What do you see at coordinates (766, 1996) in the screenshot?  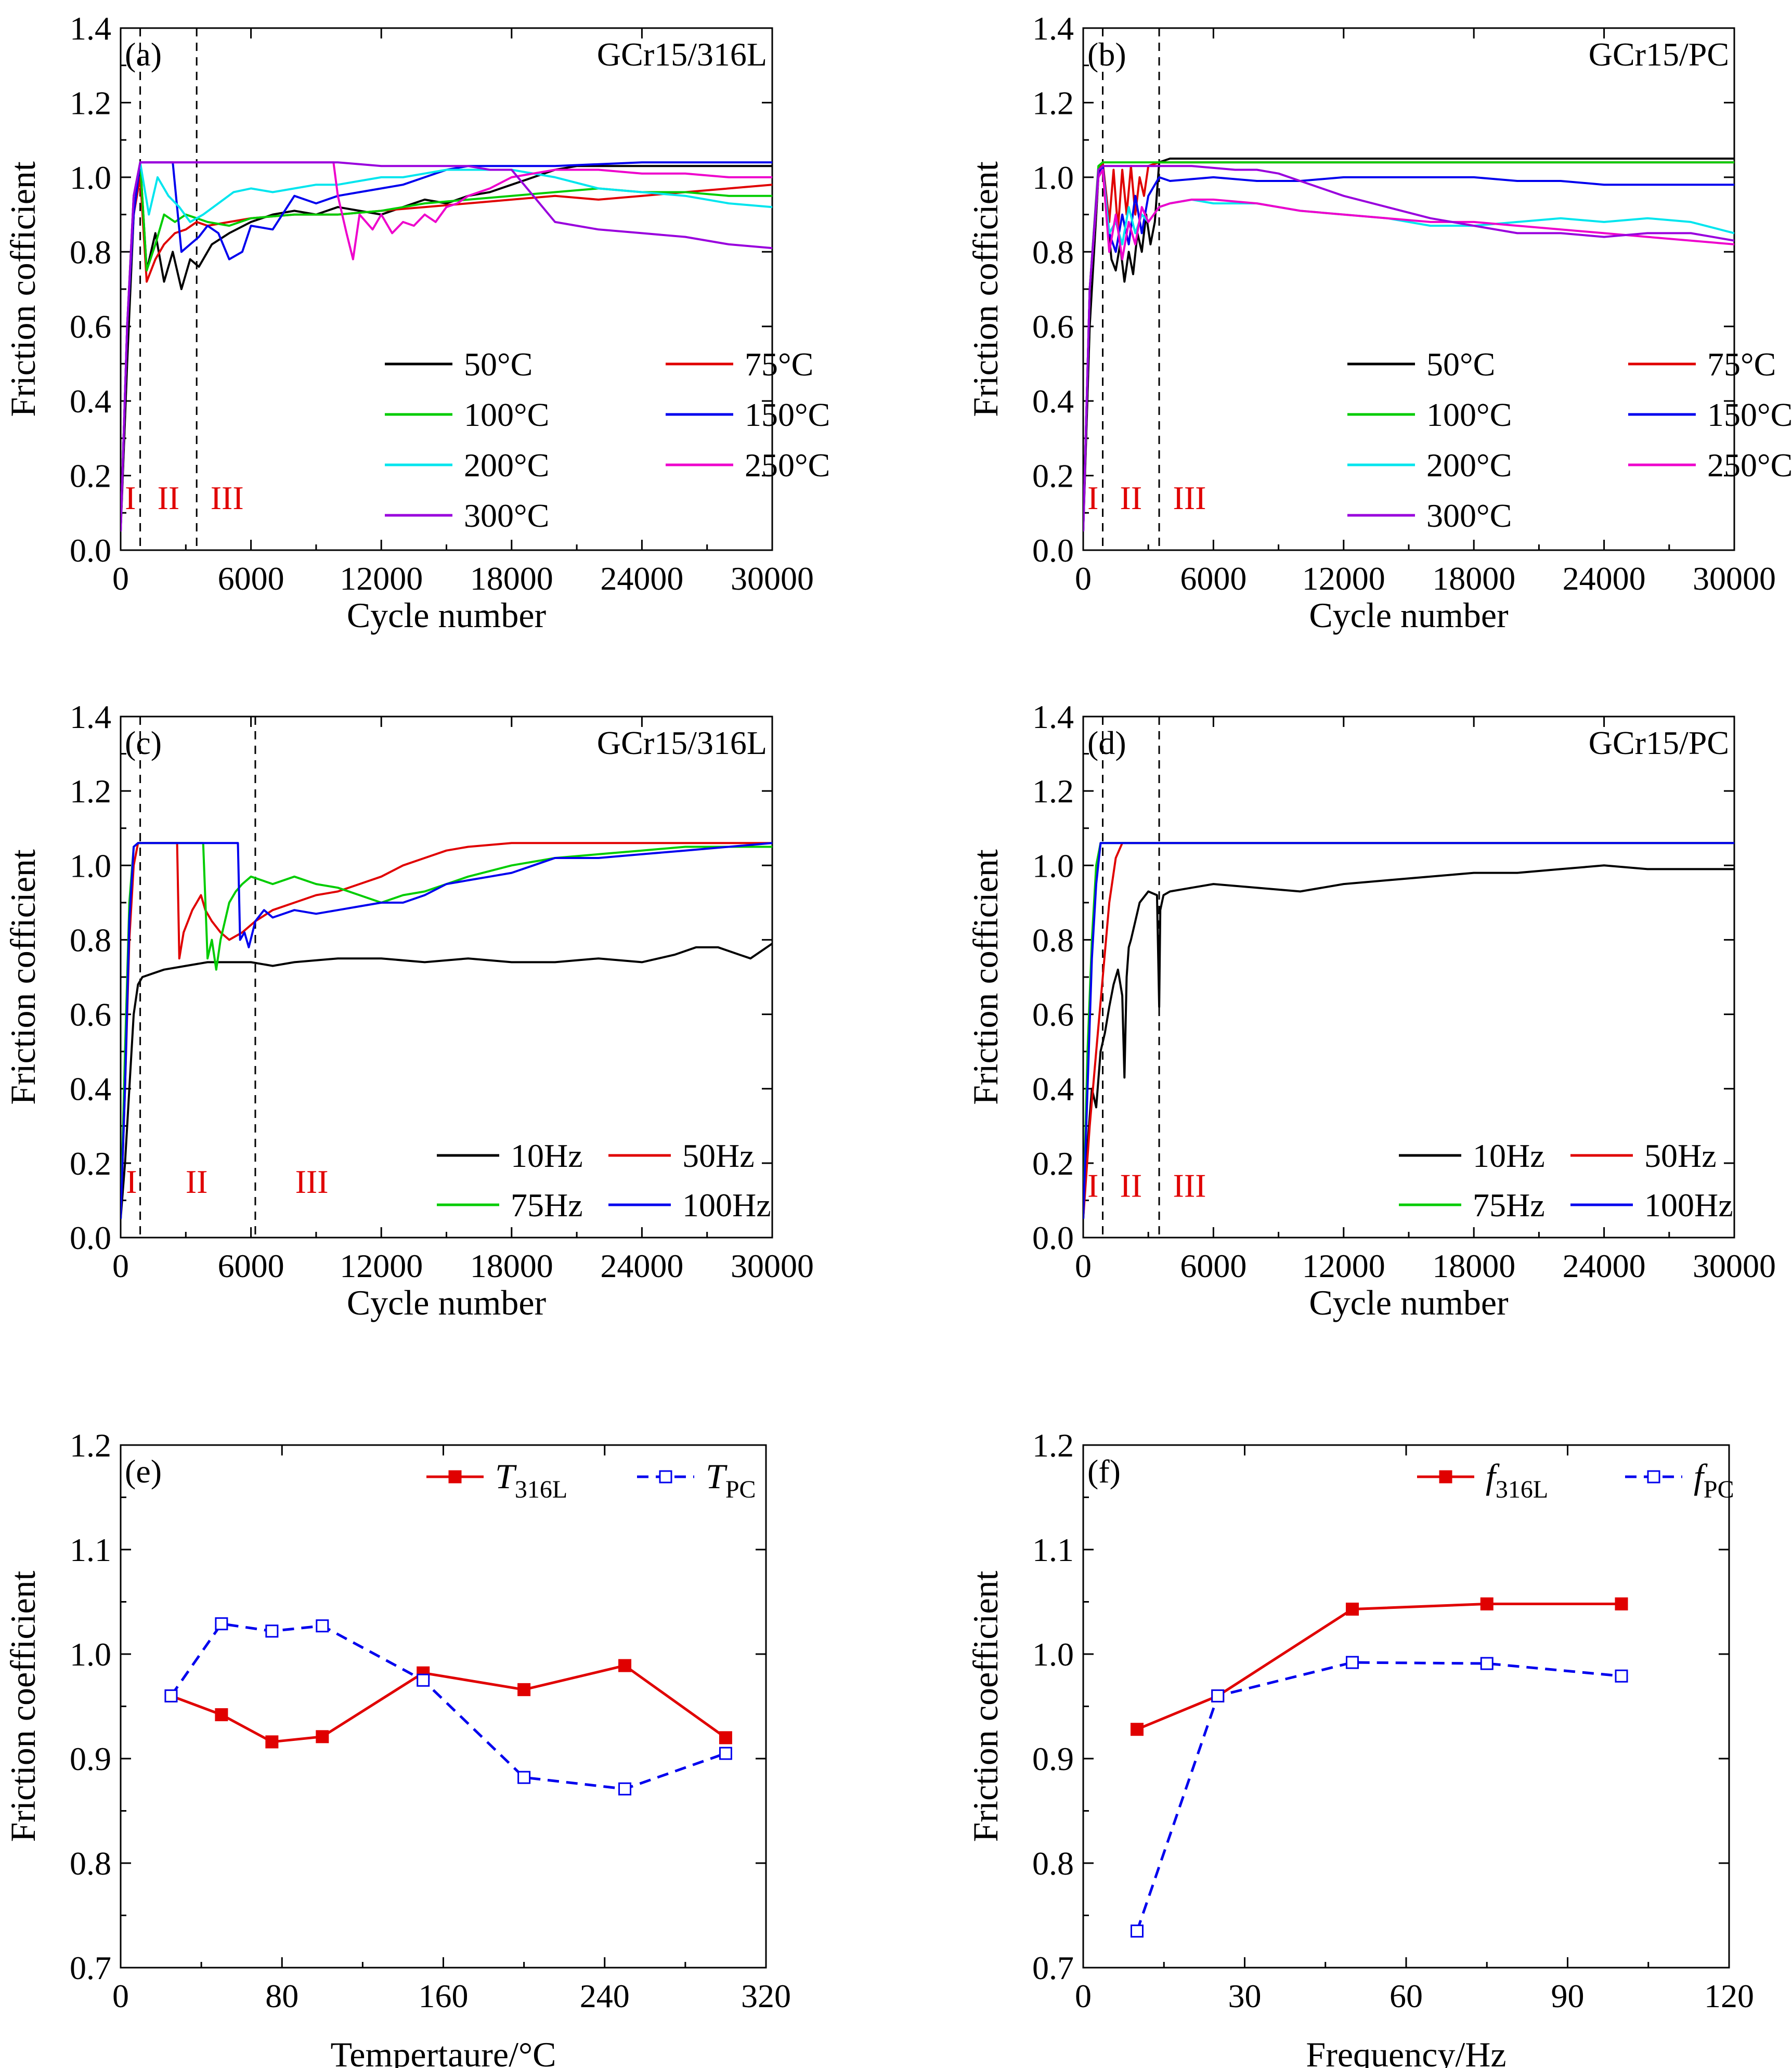 I see `x-tick-label: 320` at bounding box center [766, 1996].